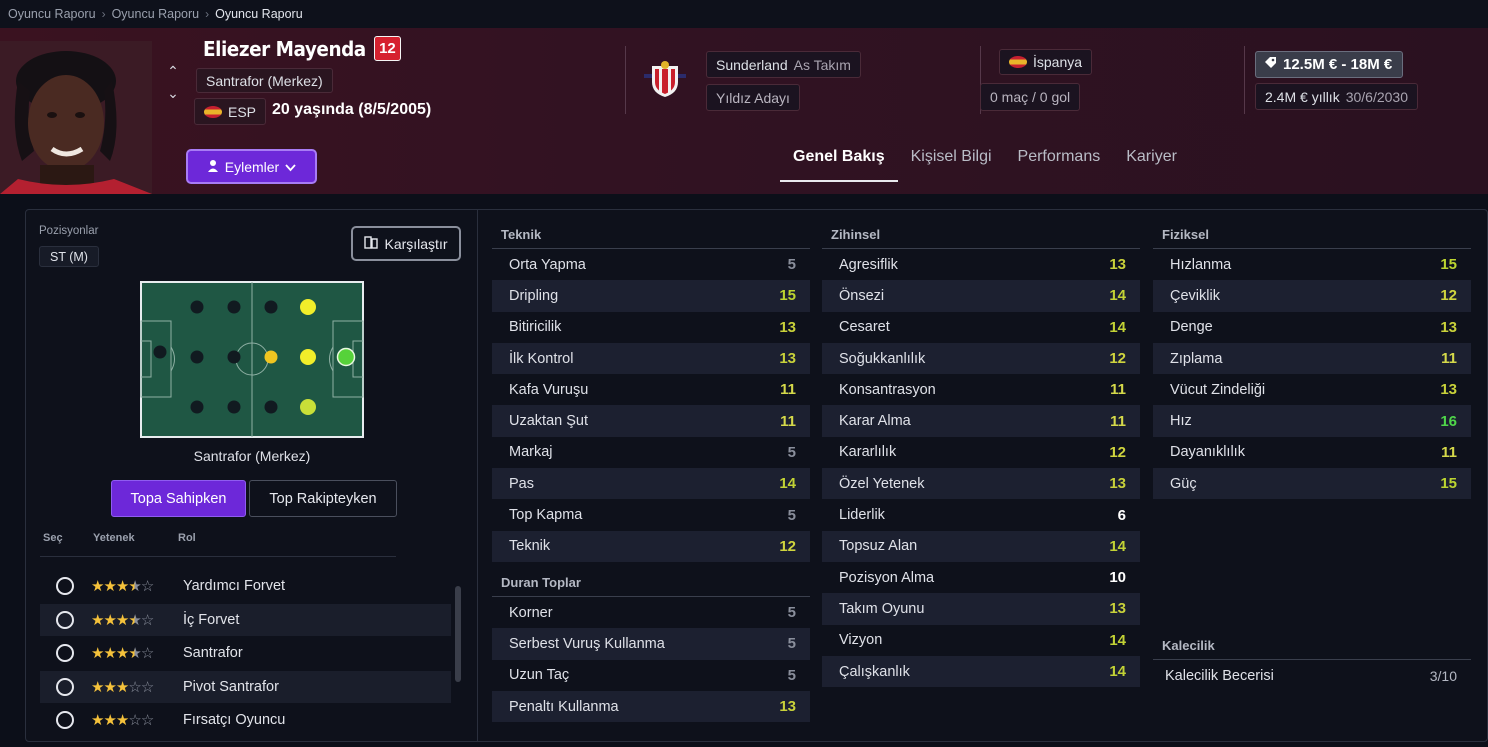 The width and height of the screenshot is (1488, 747). What do you see at coordinates (1312, 296) in the screenshot?
I see `attribute-row: Çeviklik 12` at bounding box center [1312, 296].